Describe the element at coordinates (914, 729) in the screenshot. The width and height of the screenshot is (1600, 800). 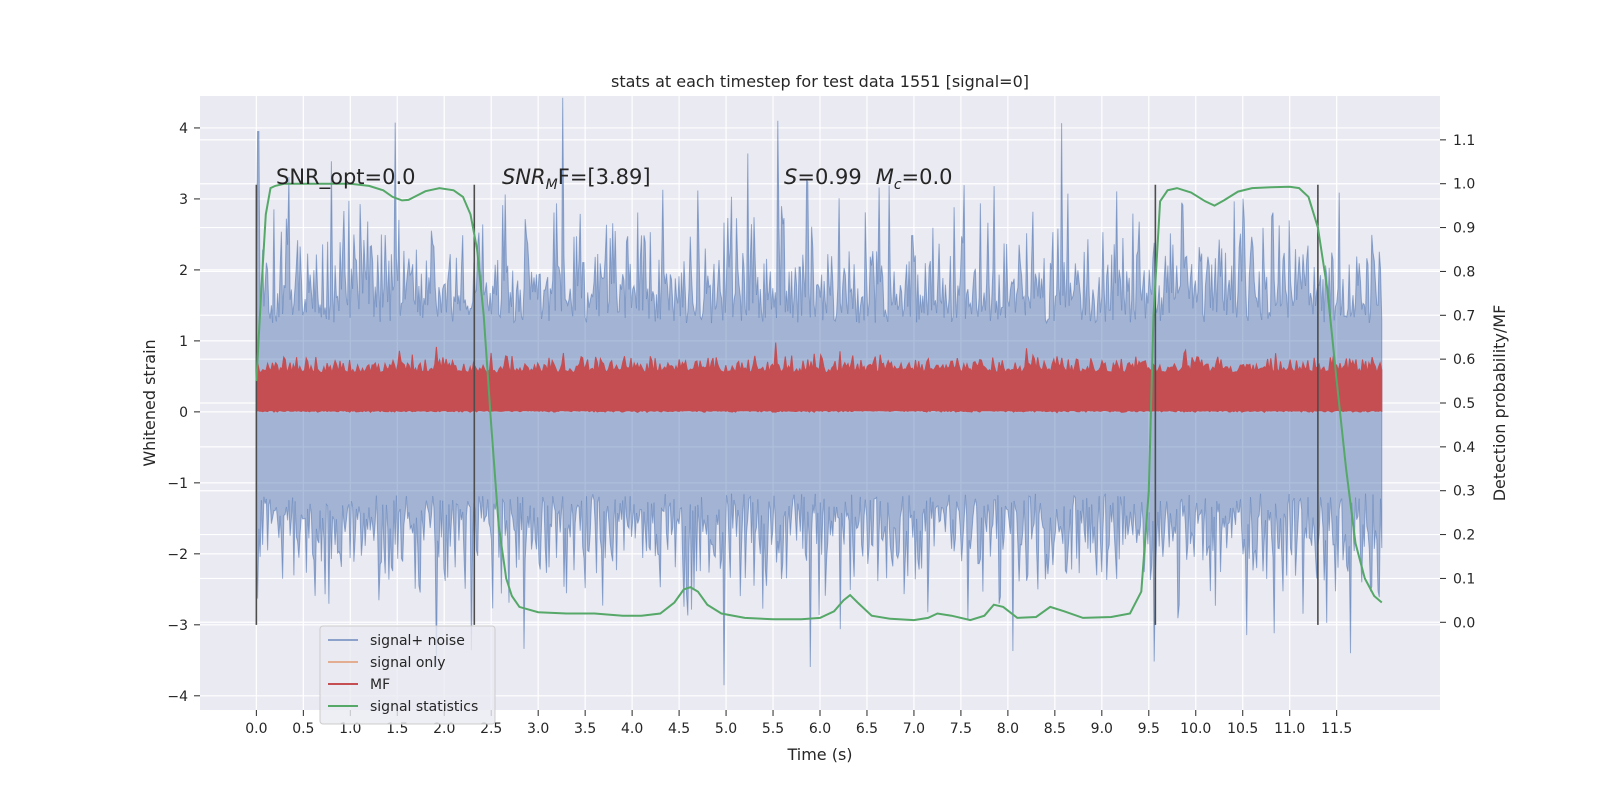
I see `x-tick-label: 7.0` at that location.